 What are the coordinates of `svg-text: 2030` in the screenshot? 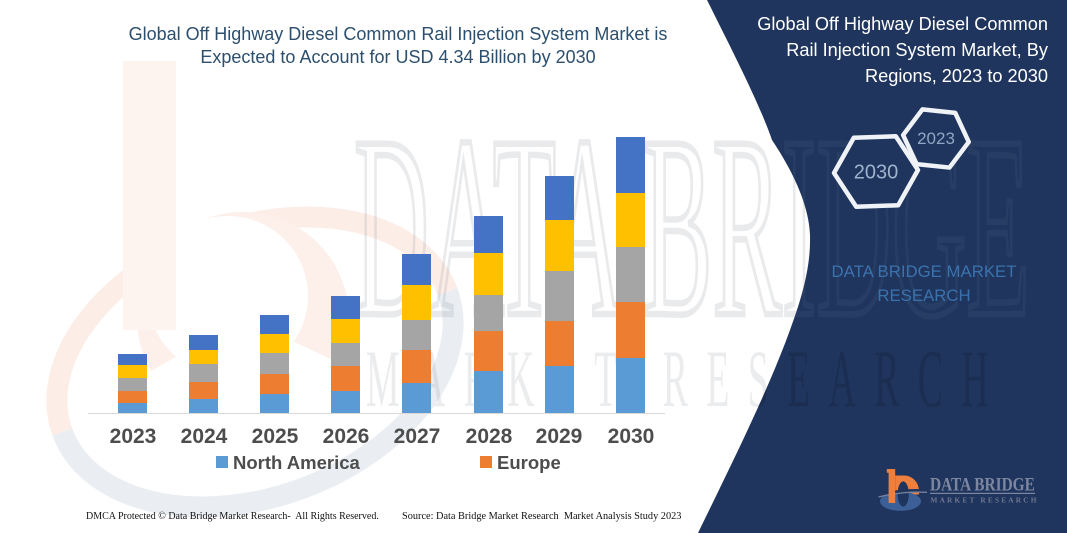 It's located at (876, 173).